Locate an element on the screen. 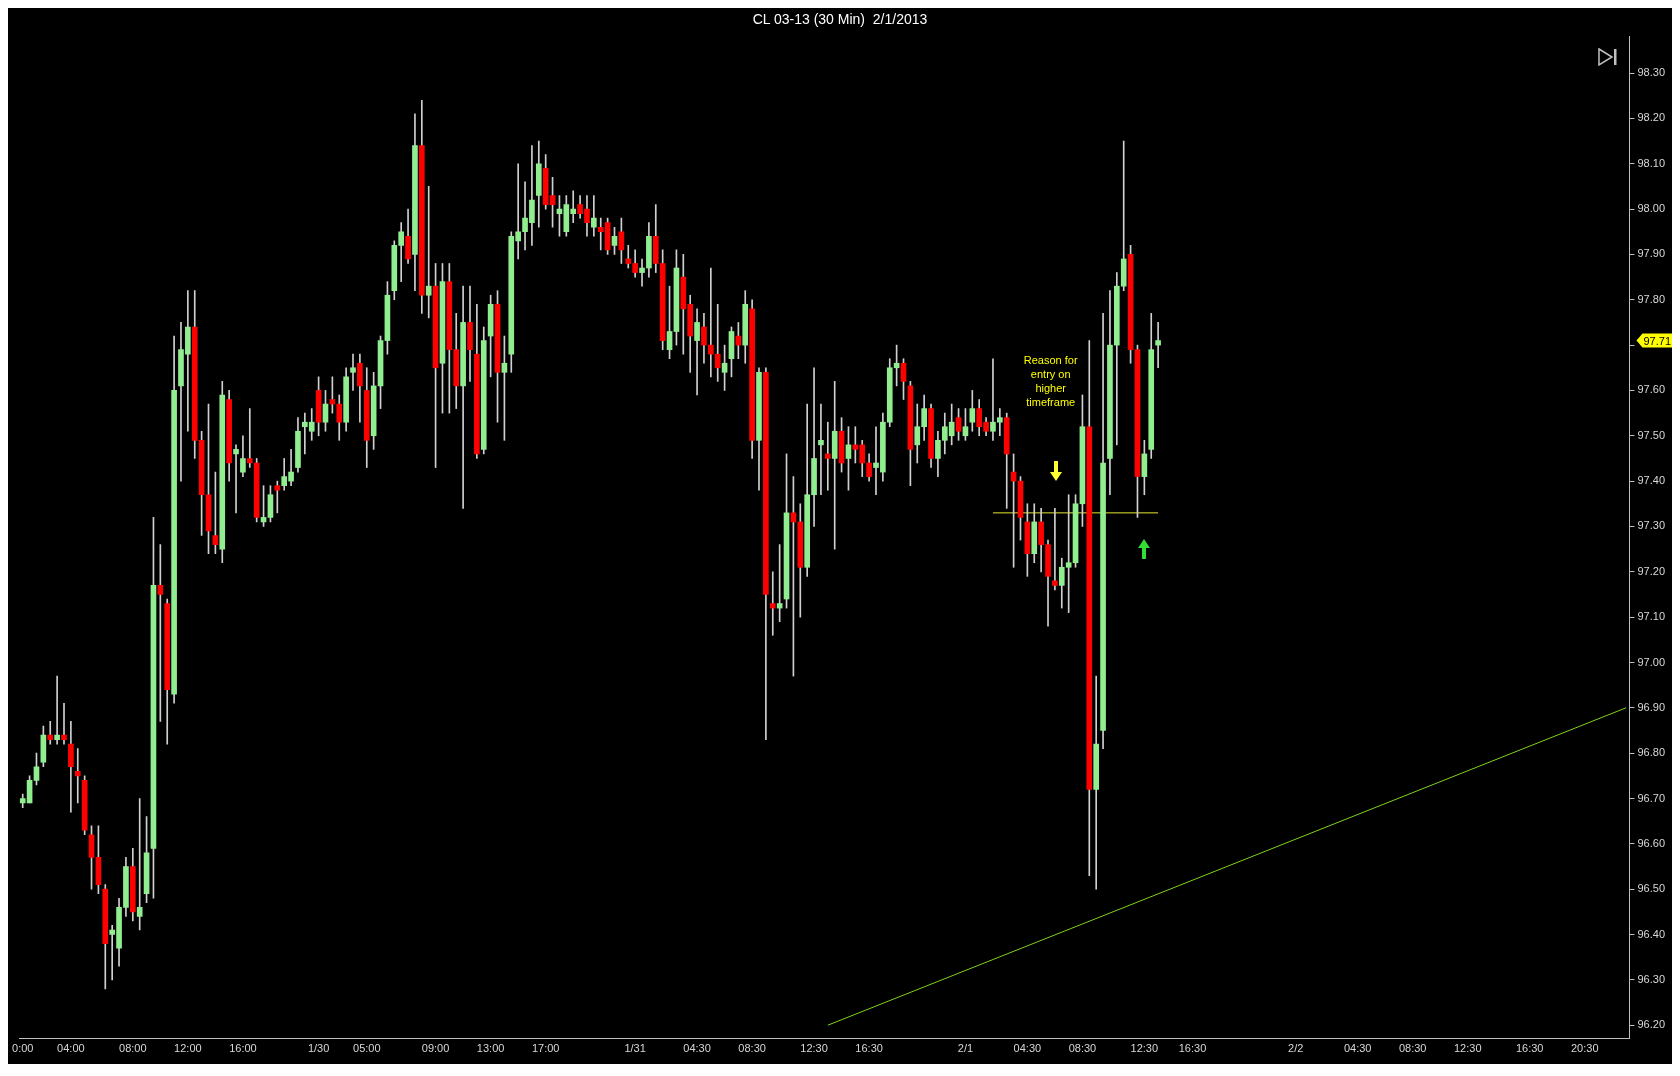 Image resolution: width=1680 pixels, height=1076 pixels. y-tick-label: 97.80 is located at coordinates (1651, 298).